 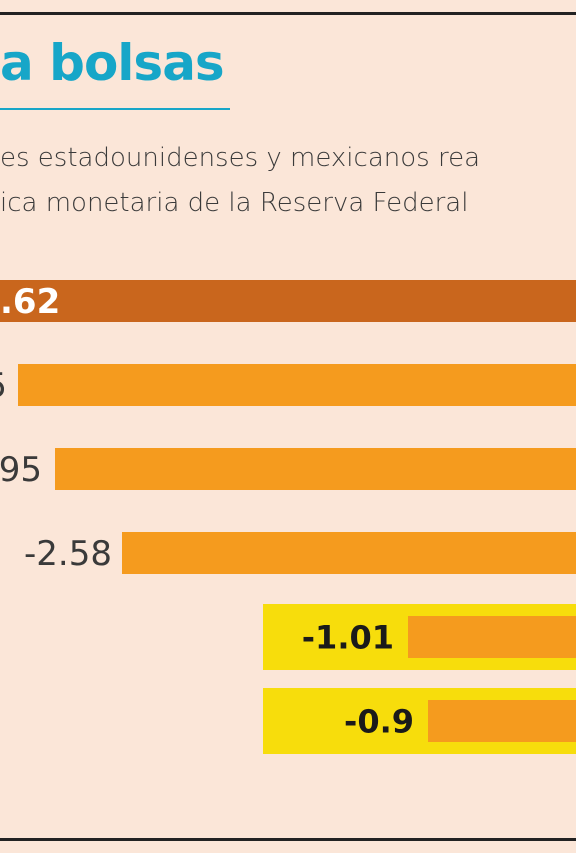 I want to click on bar-value-label-4: -1.01, so click(x=348, y=638).